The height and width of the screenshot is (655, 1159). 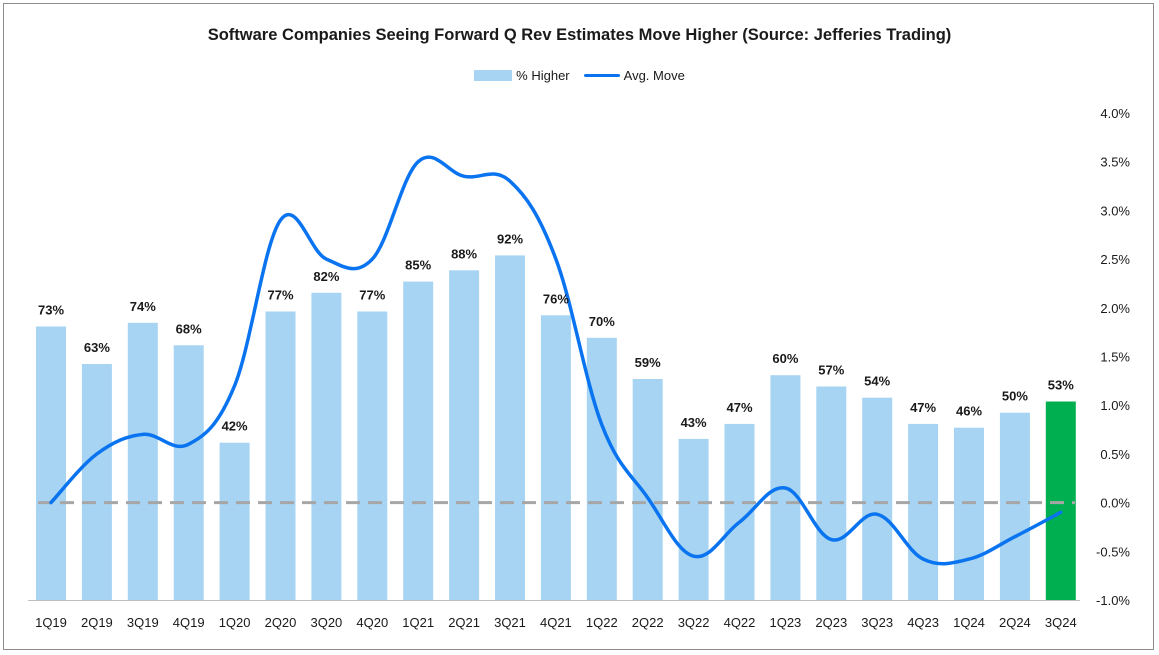 What do you see at coordinates (510, 427) in the screenshot?
I see `bar-3Q21` at bounding box center [510, 427].